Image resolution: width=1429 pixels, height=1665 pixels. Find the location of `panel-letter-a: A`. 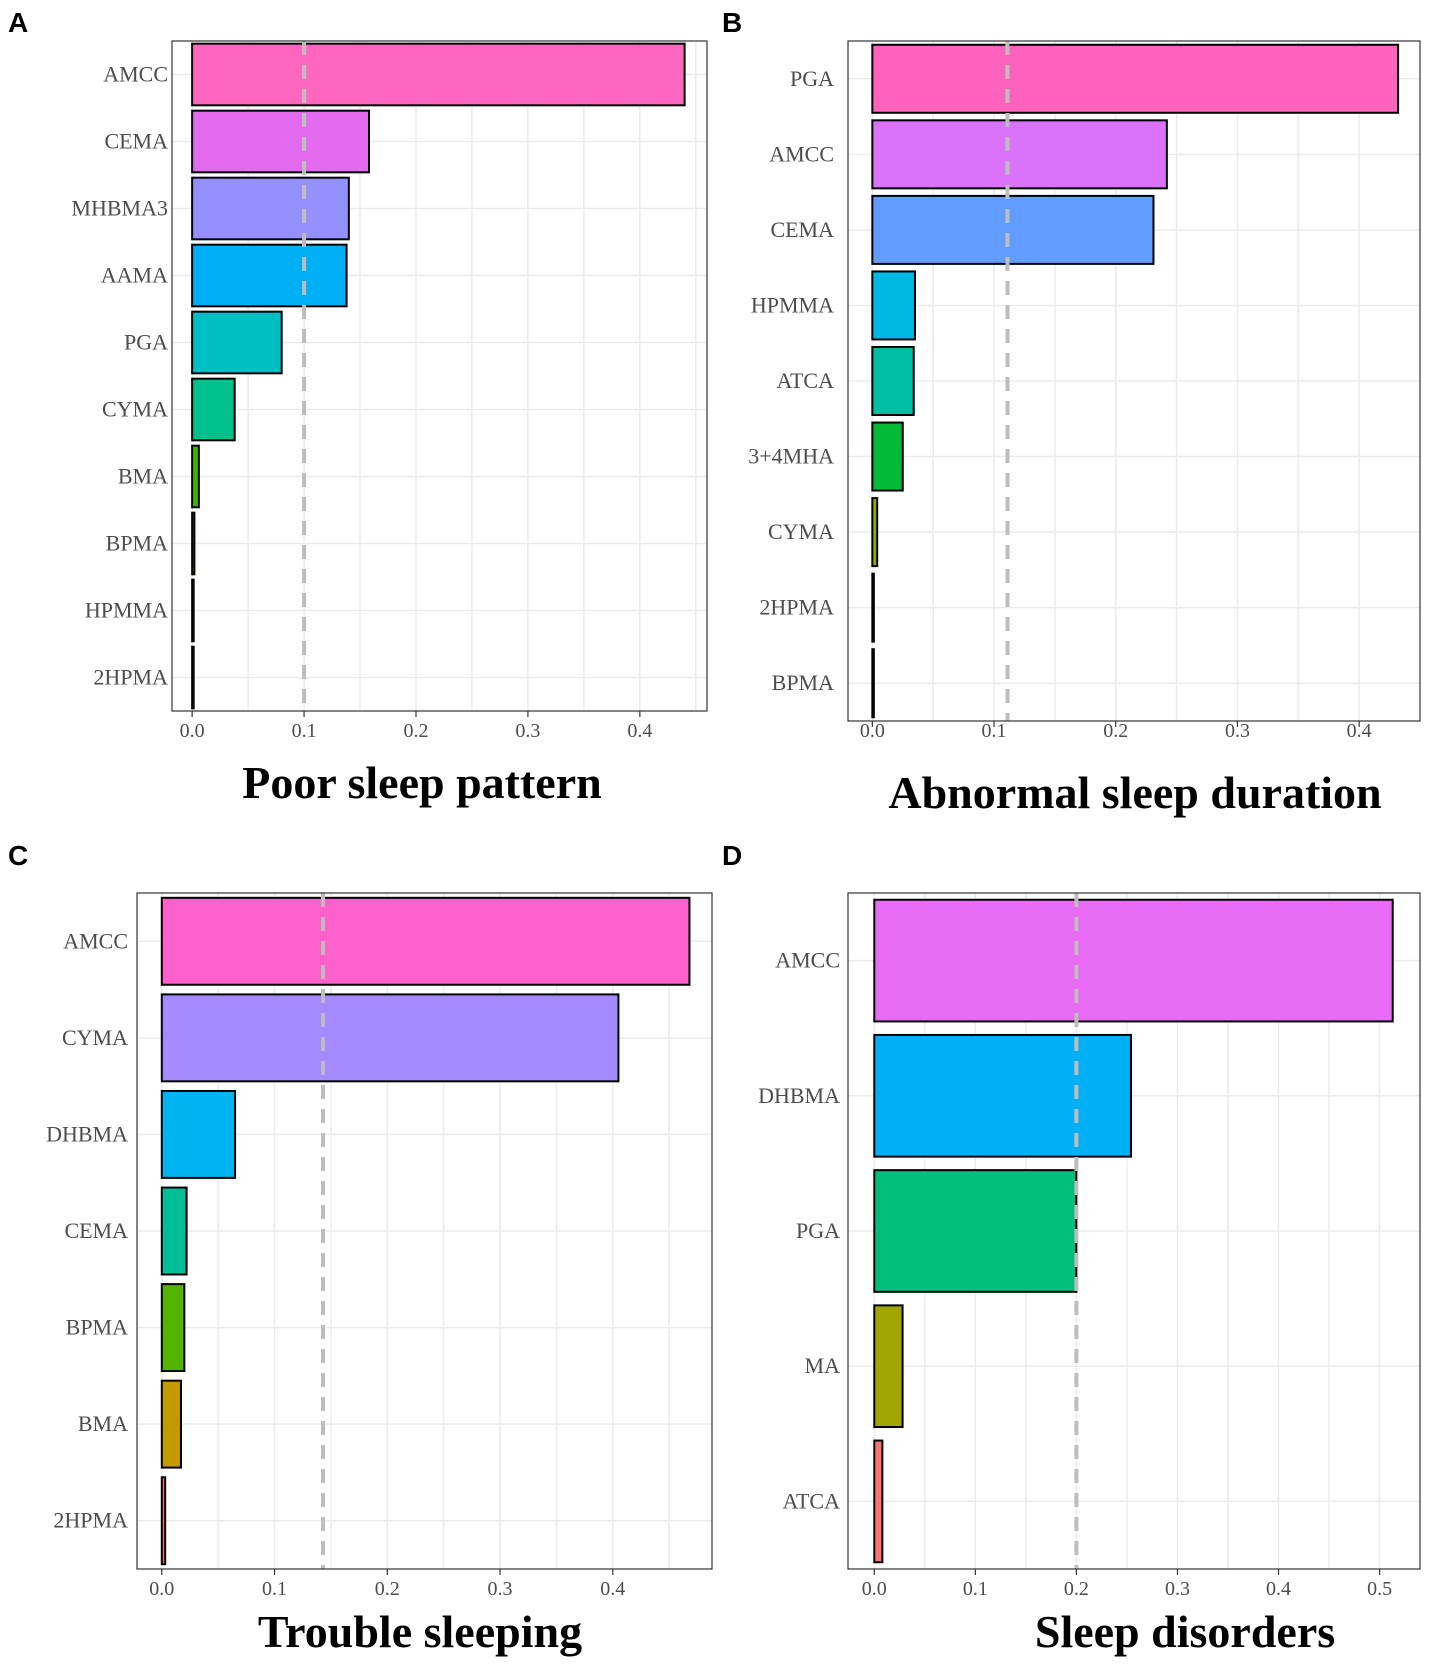

panel-letter-a: A is located at coordinates (18, 22).